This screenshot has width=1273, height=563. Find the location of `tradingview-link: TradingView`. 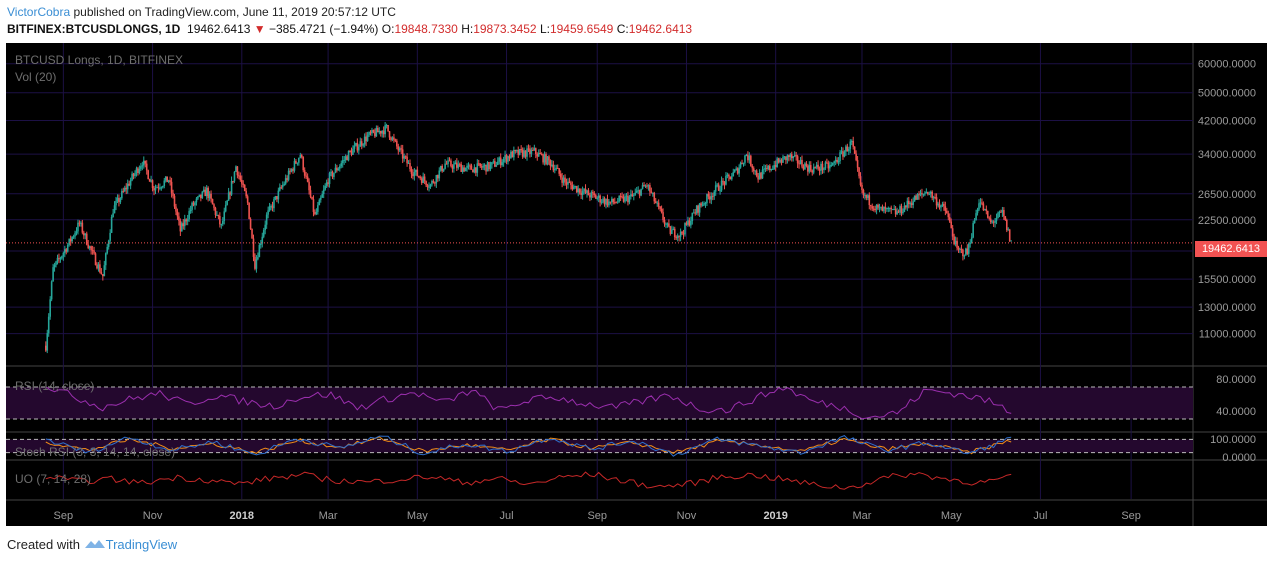

tradingview-link: TradingView is located at coordinates (141, 544).